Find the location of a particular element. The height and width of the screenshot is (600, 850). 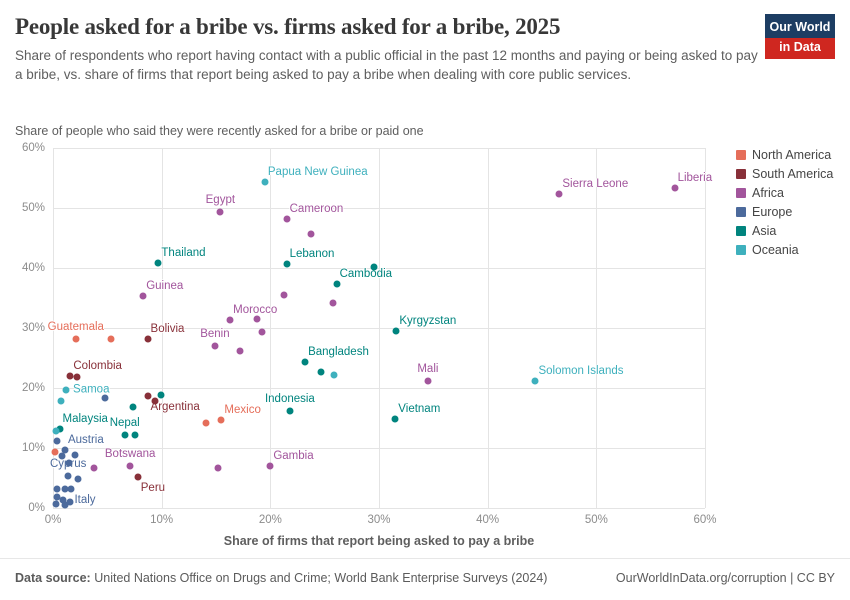

legend-item: South America is located at coordinates (784, 174).